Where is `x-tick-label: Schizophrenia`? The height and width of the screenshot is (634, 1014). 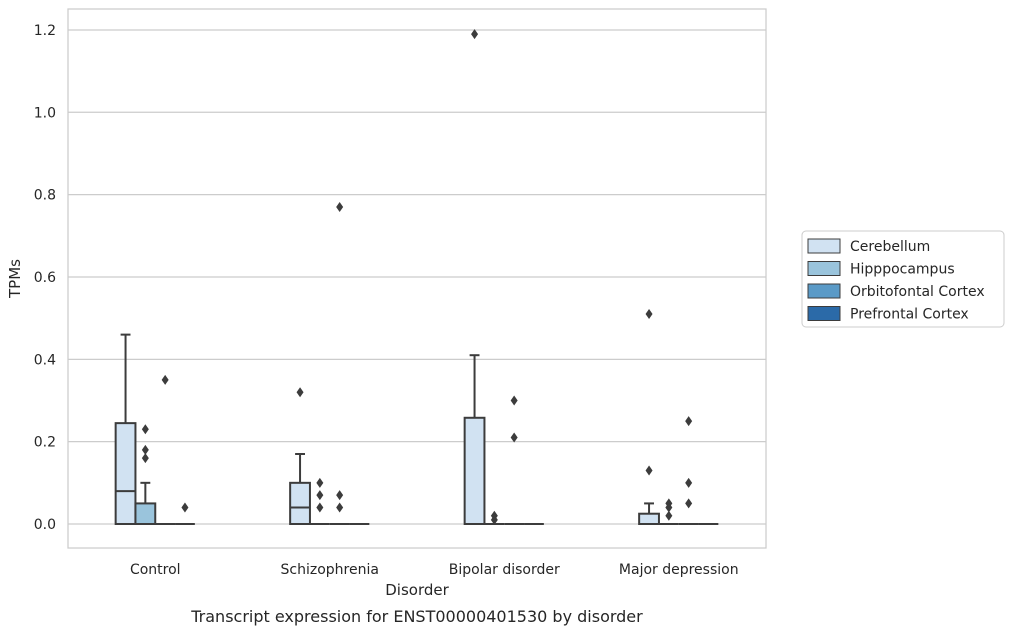 x-tick-label: Schizophrenia is located at coordinates (330, 570).